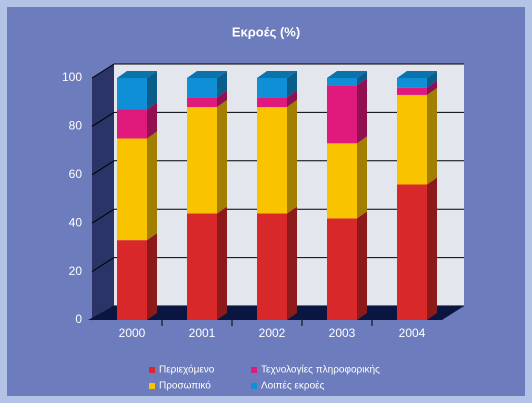 The image size is (532, 408). I want to click on x-tick-label: 2002, so click(272, 333).